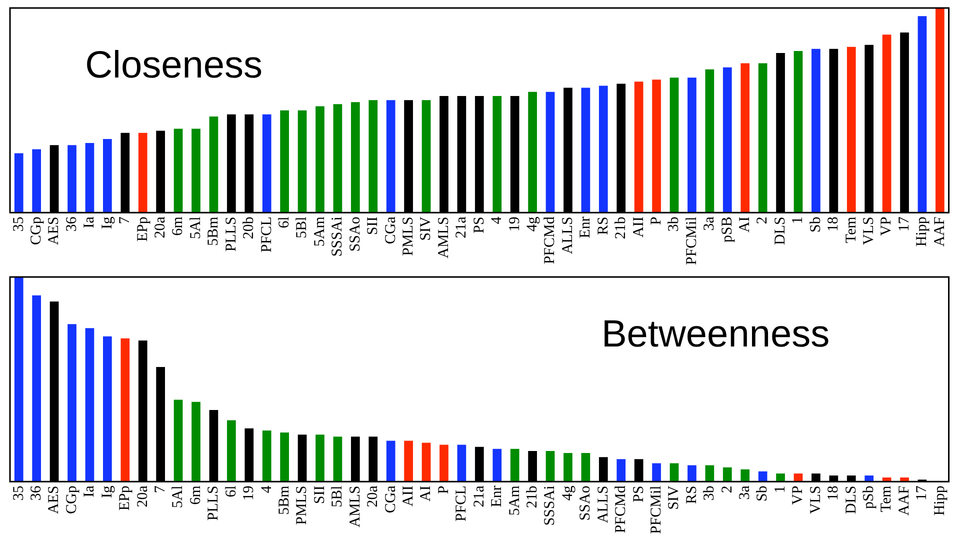 Image resolution: width=962 pixels, height=539 pixels. I want to click on x-tick-label: AI, so click(426, 494).